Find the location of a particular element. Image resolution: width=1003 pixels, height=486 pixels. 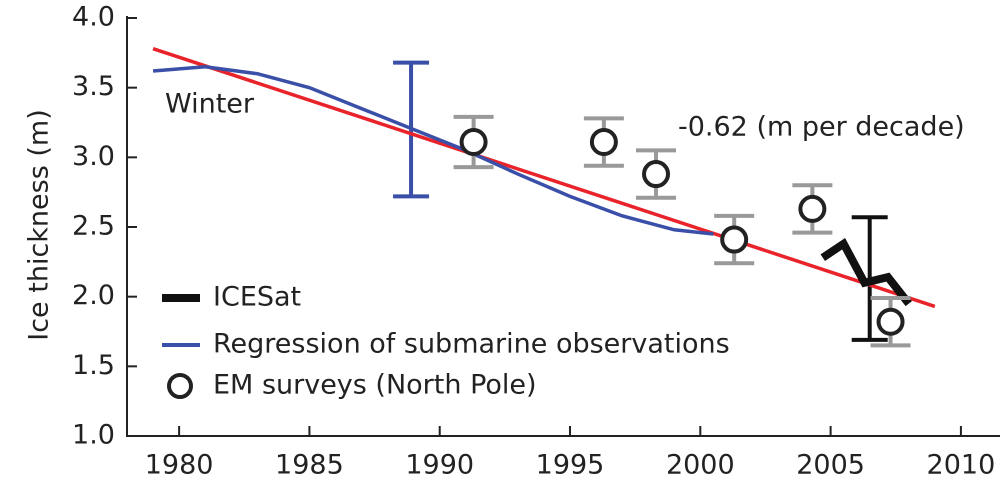

x-tick-label: 1990 is located at coordinates (439, 465).